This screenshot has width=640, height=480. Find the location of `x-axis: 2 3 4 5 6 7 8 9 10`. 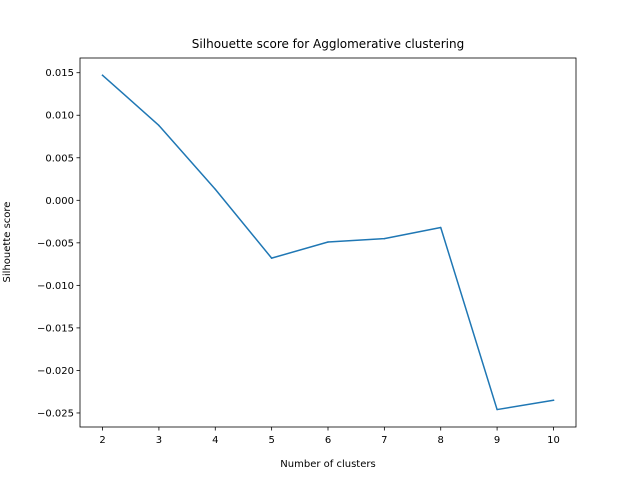

x-axis: 2 3 4 5 6 7 8 9 10 is located at coordinates (329, 436).